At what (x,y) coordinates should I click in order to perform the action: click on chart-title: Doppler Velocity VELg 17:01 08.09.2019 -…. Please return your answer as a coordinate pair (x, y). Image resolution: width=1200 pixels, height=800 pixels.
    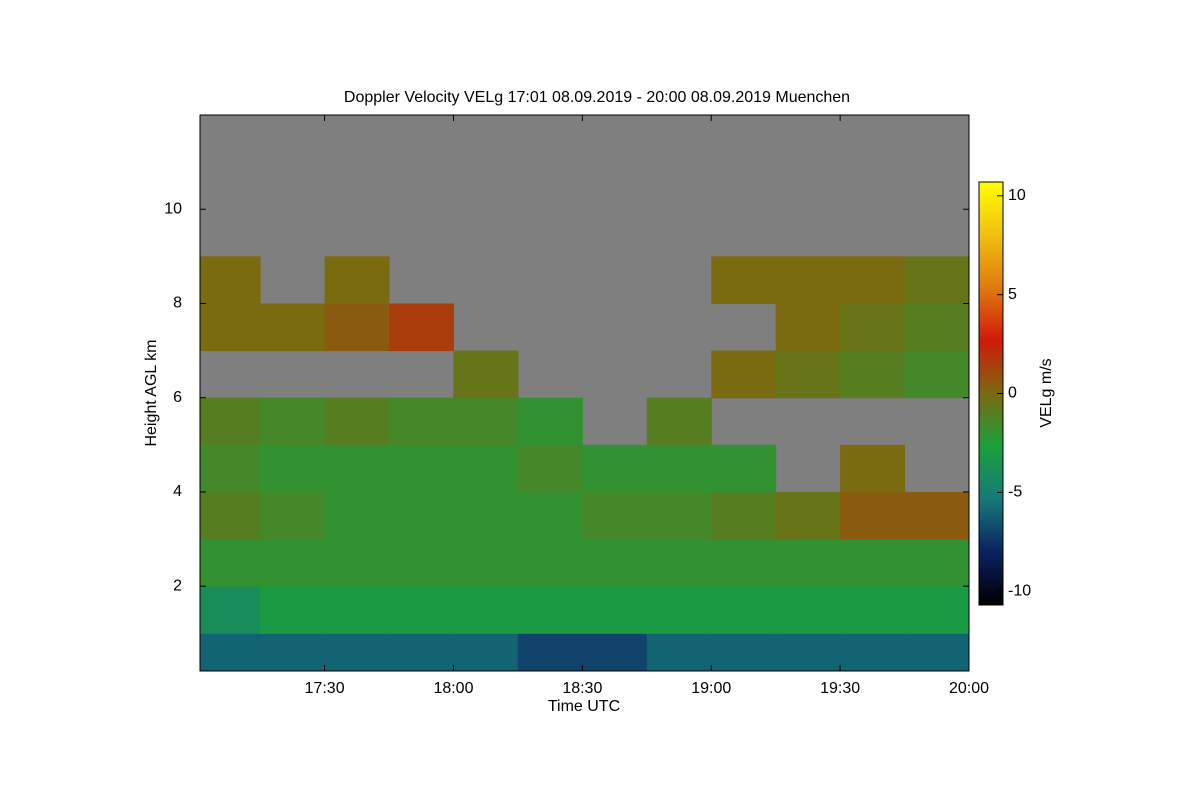
    Looking at the image, I should click on (597, 97).